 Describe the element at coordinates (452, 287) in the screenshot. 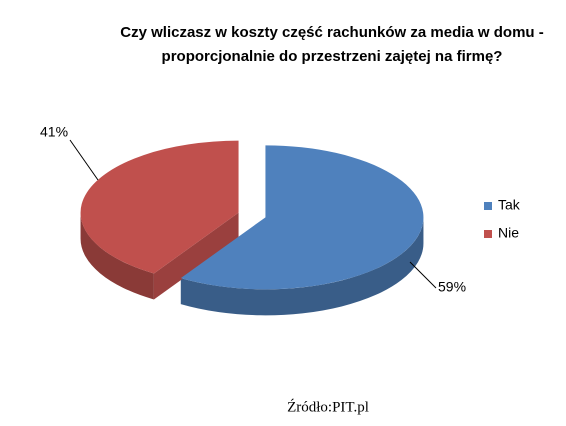

I see `data-label: 59%` at that location.